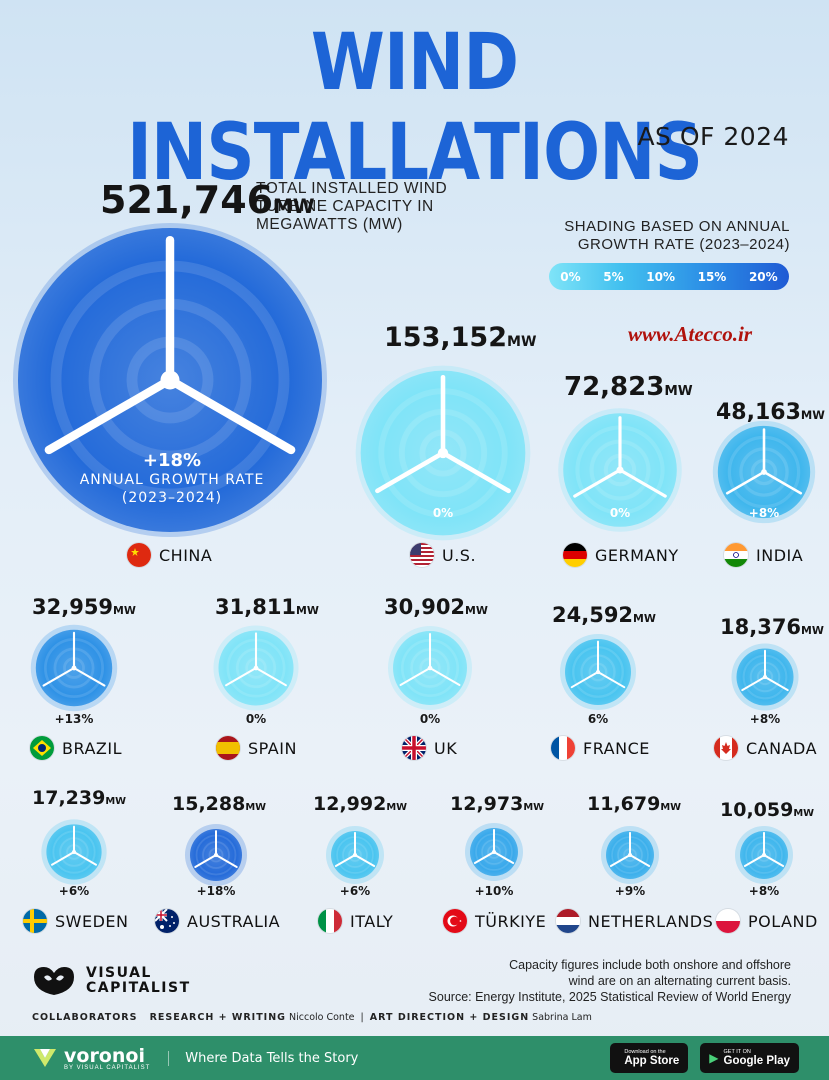  I want to click on research-label: RESEARCH + WRITING, so click(217, 1017).